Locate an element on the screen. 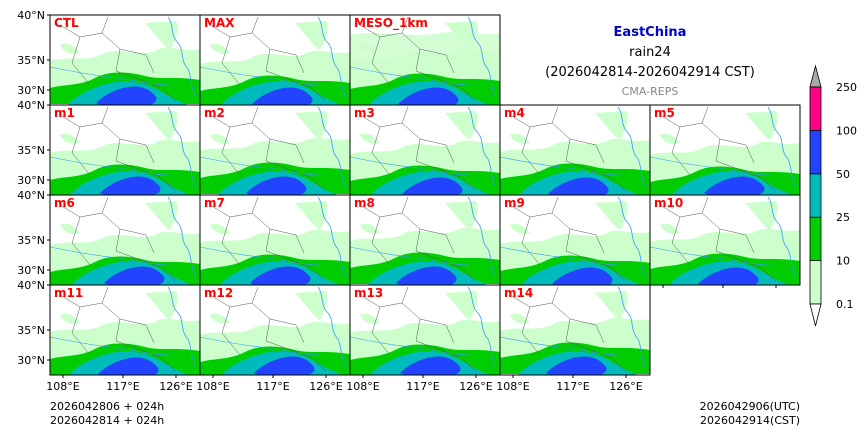  panel-label: m12 is located at coordinates (218, 293).